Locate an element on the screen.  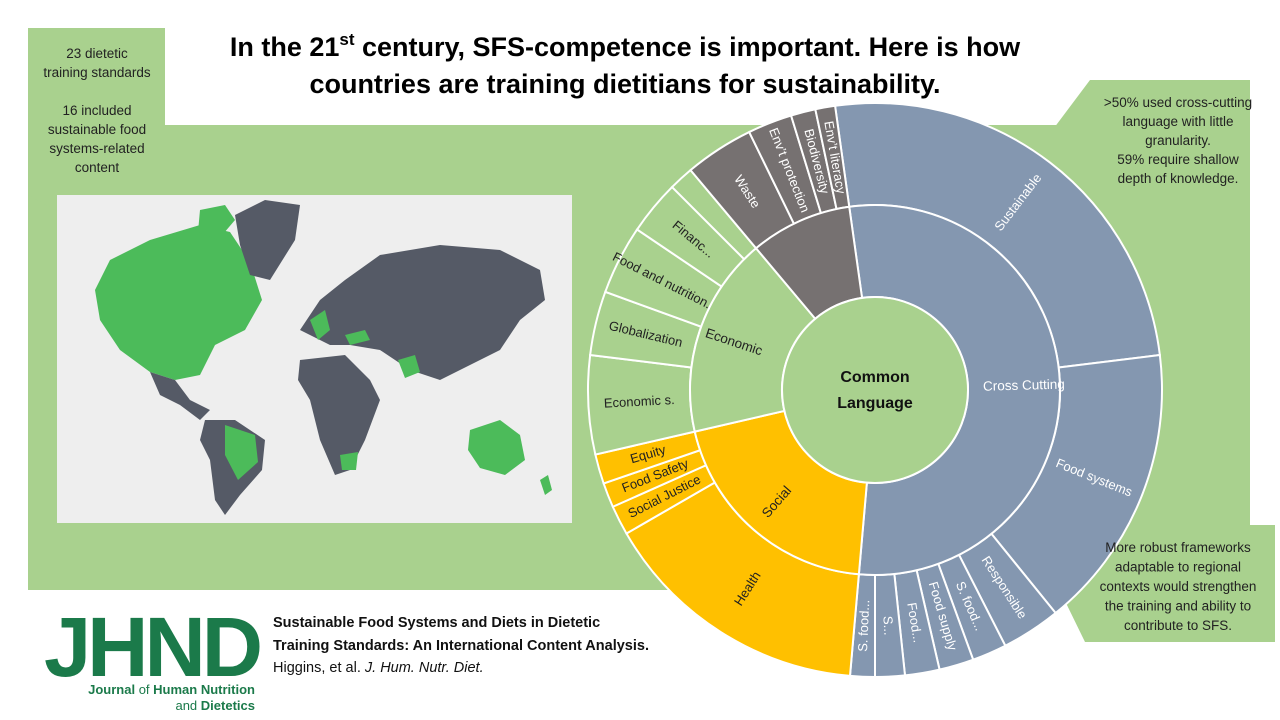
logo-word: Dietetics is located at coordinates (228, 705).